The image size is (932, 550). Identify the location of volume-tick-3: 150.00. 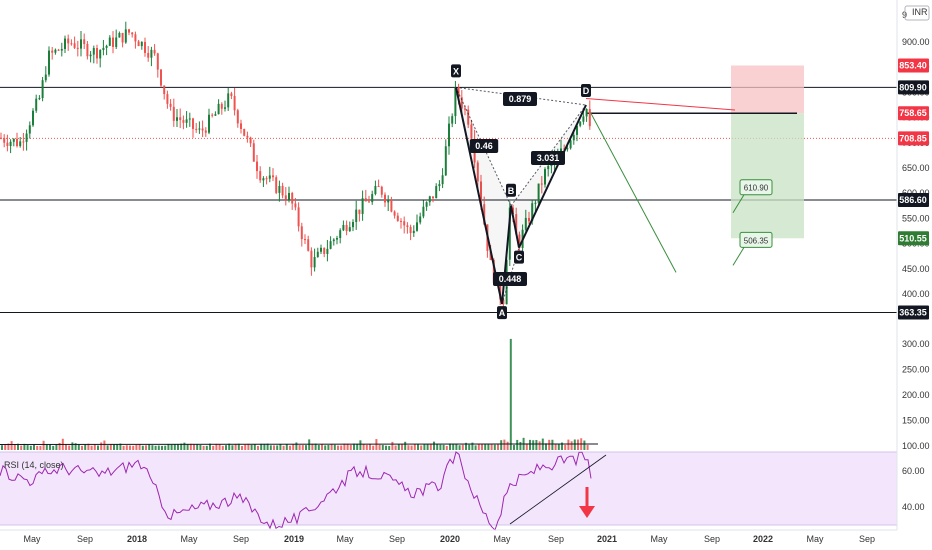
(916, 421).